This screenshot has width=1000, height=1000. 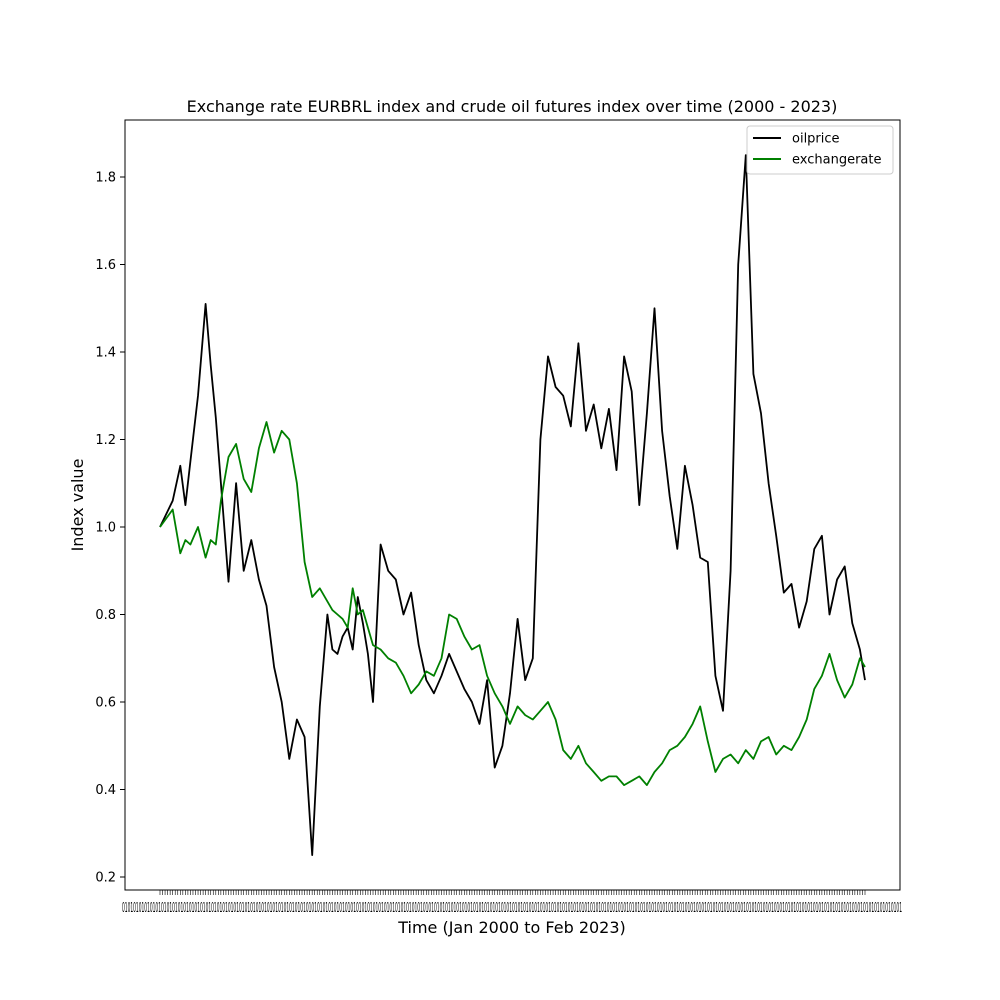 What do you see at coordinates (105, 878) in the screenshot?
I see `y-tick-label: 0.2` at bounding box center [105, 878].